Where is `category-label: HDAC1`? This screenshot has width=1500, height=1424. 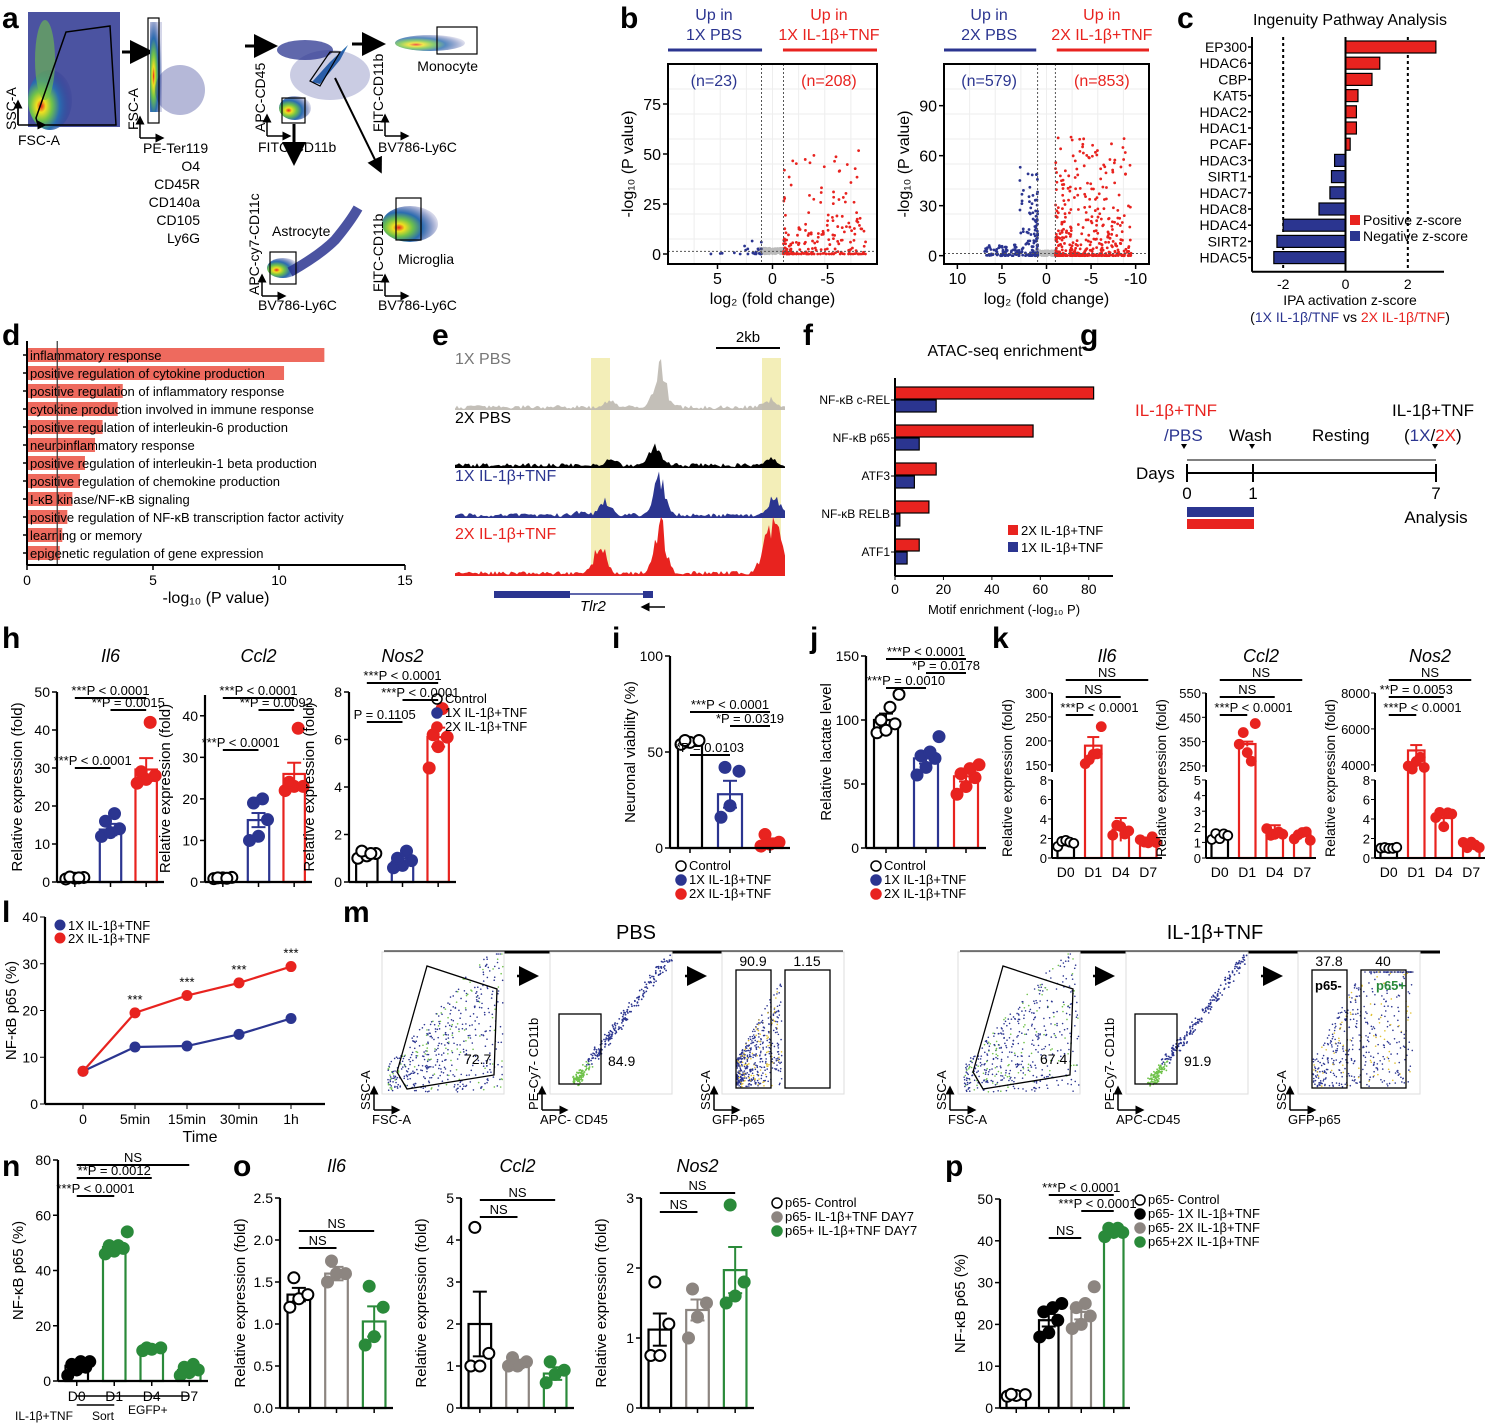 category-label: HDAC1 is located at coordinates (1224, 128).